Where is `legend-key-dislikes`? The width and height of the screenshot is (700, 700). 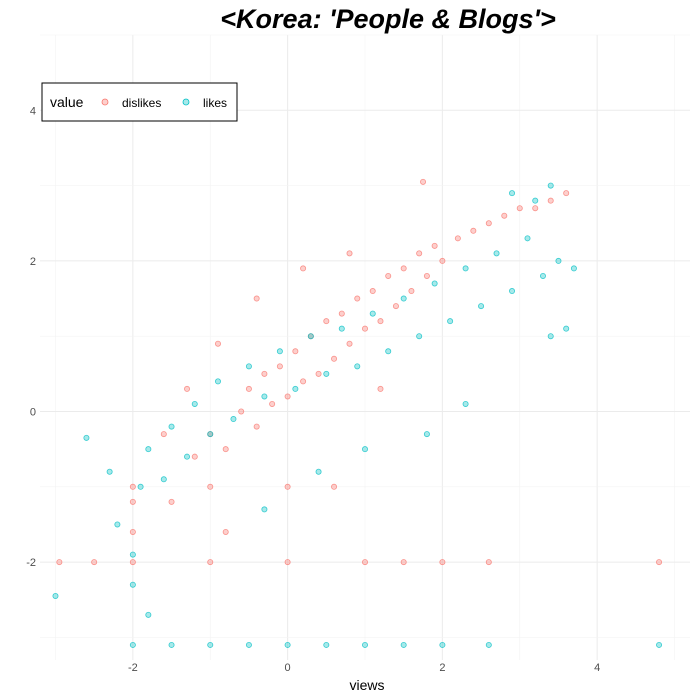
legend-key-dislikes is located at coordinates (105, 102).